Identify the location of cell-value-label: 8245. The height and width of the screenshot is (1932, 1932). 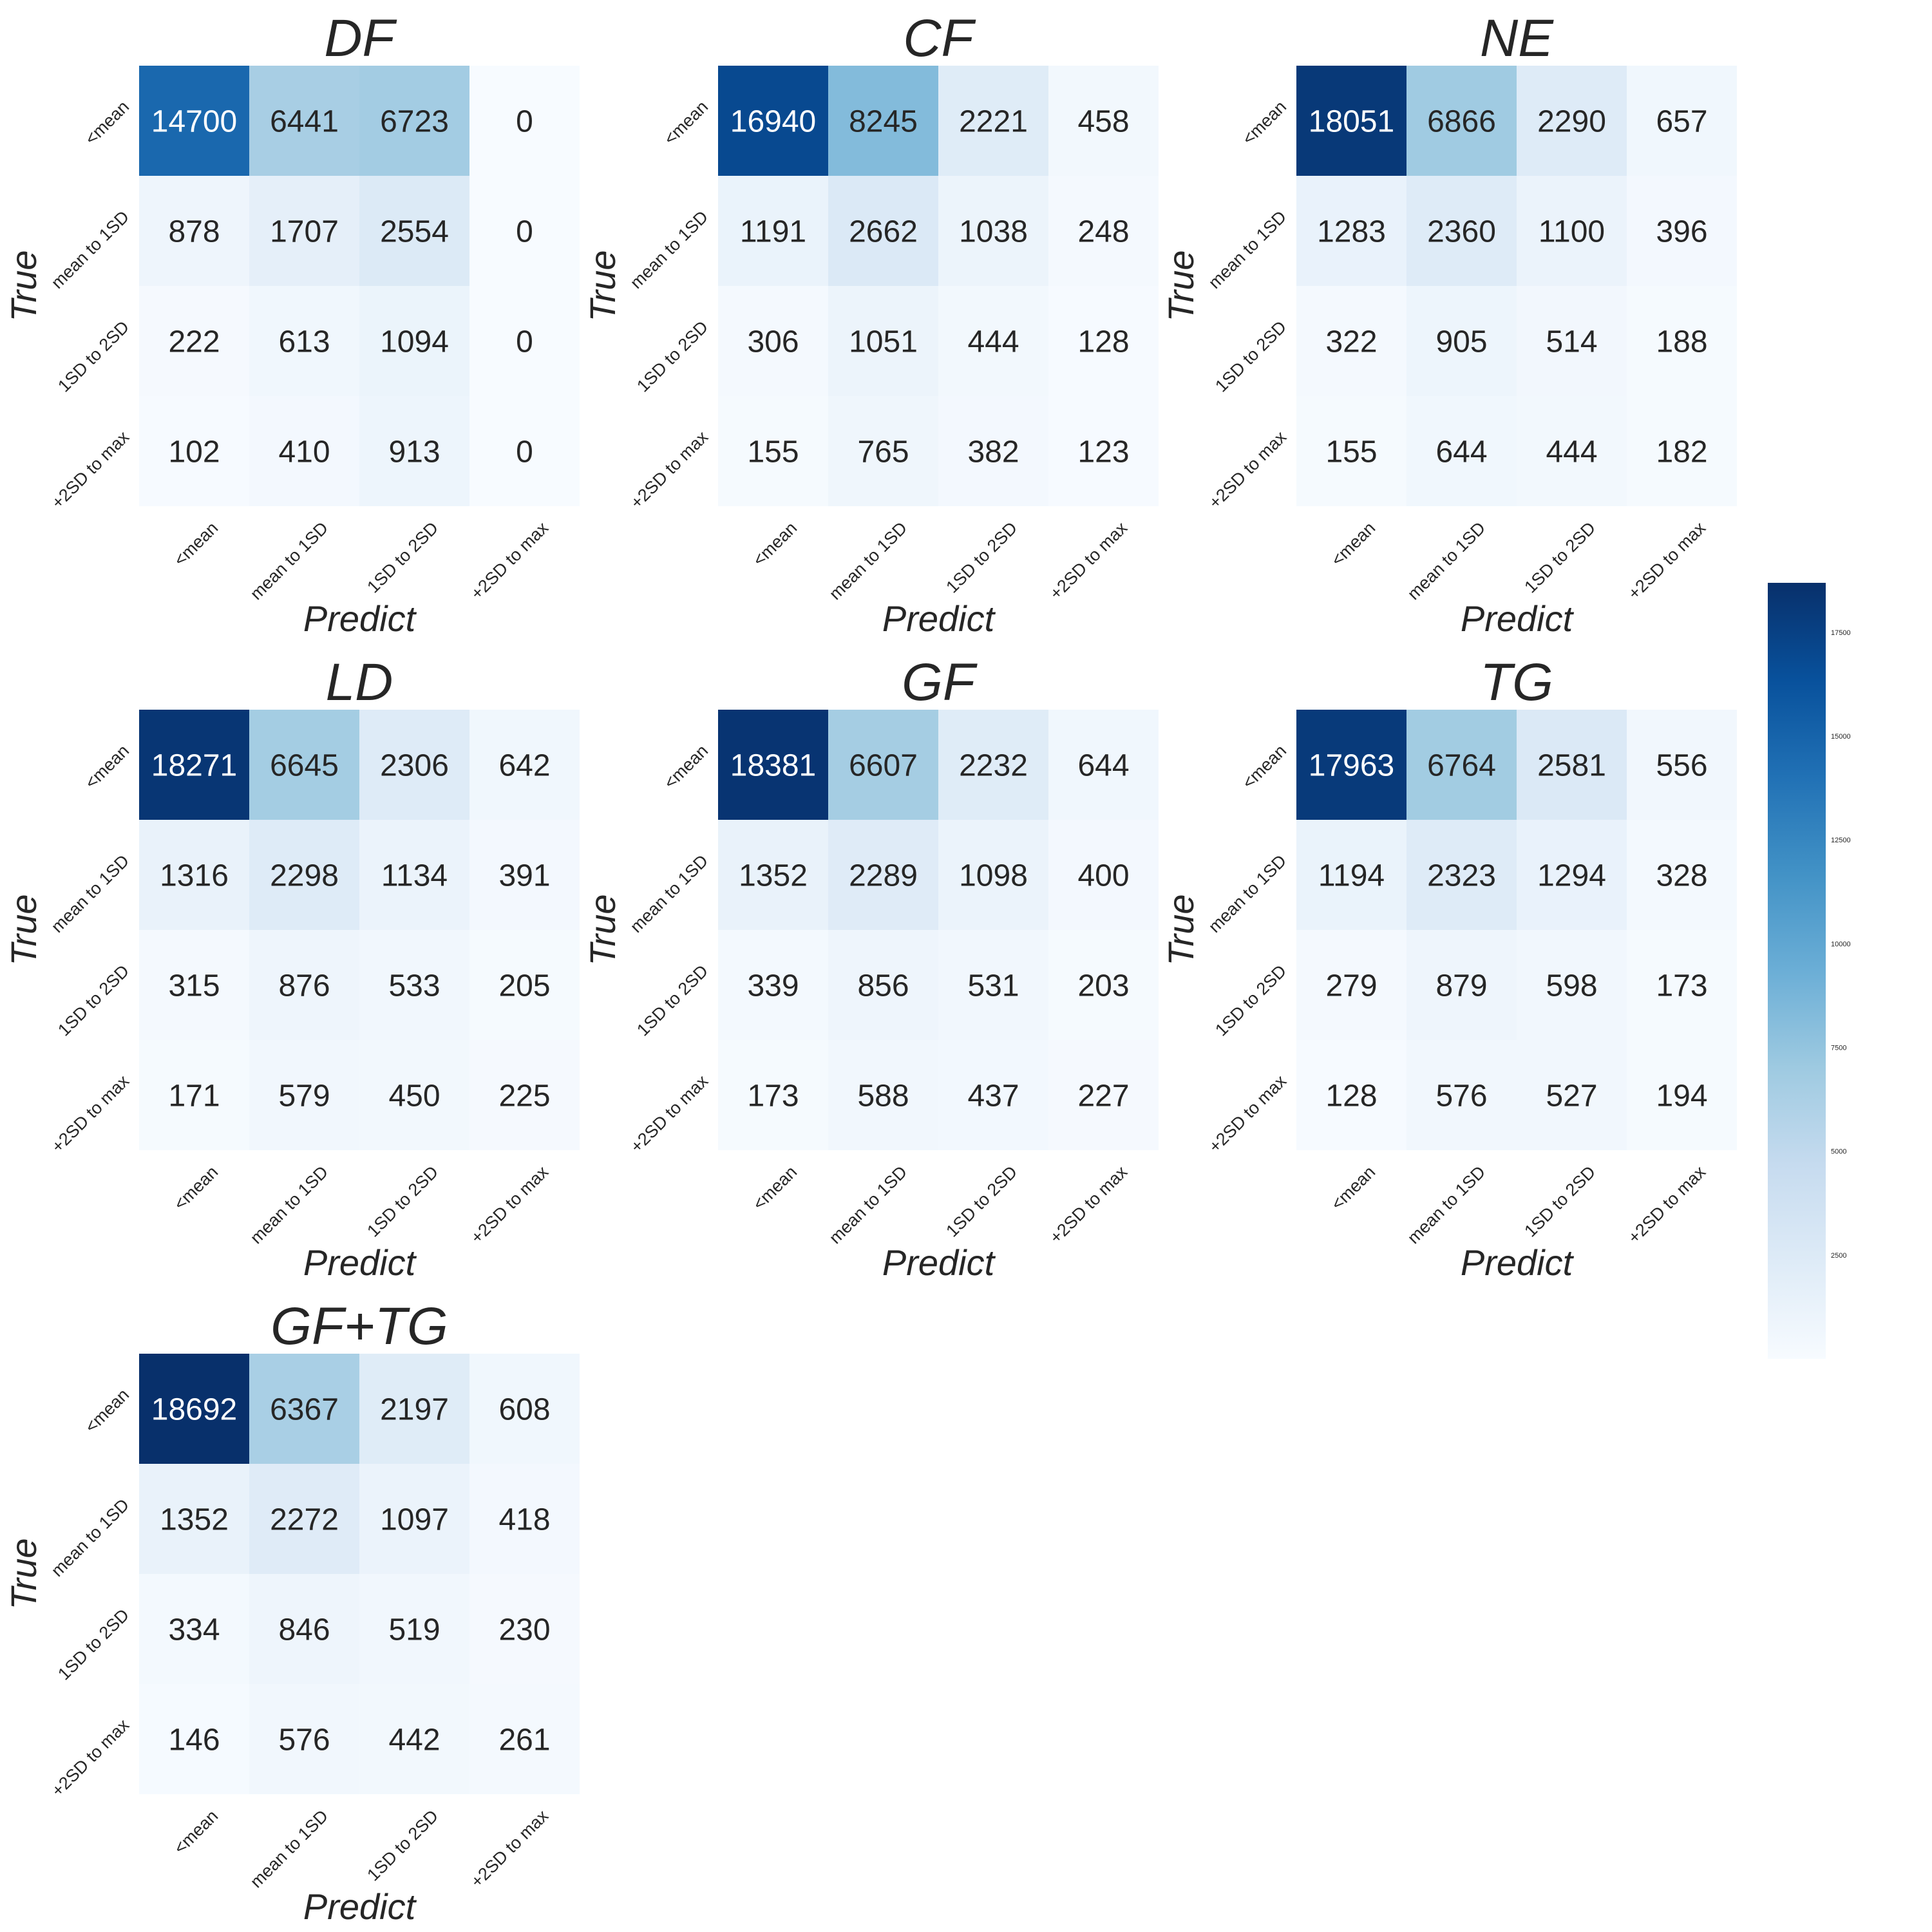
(883, 122).